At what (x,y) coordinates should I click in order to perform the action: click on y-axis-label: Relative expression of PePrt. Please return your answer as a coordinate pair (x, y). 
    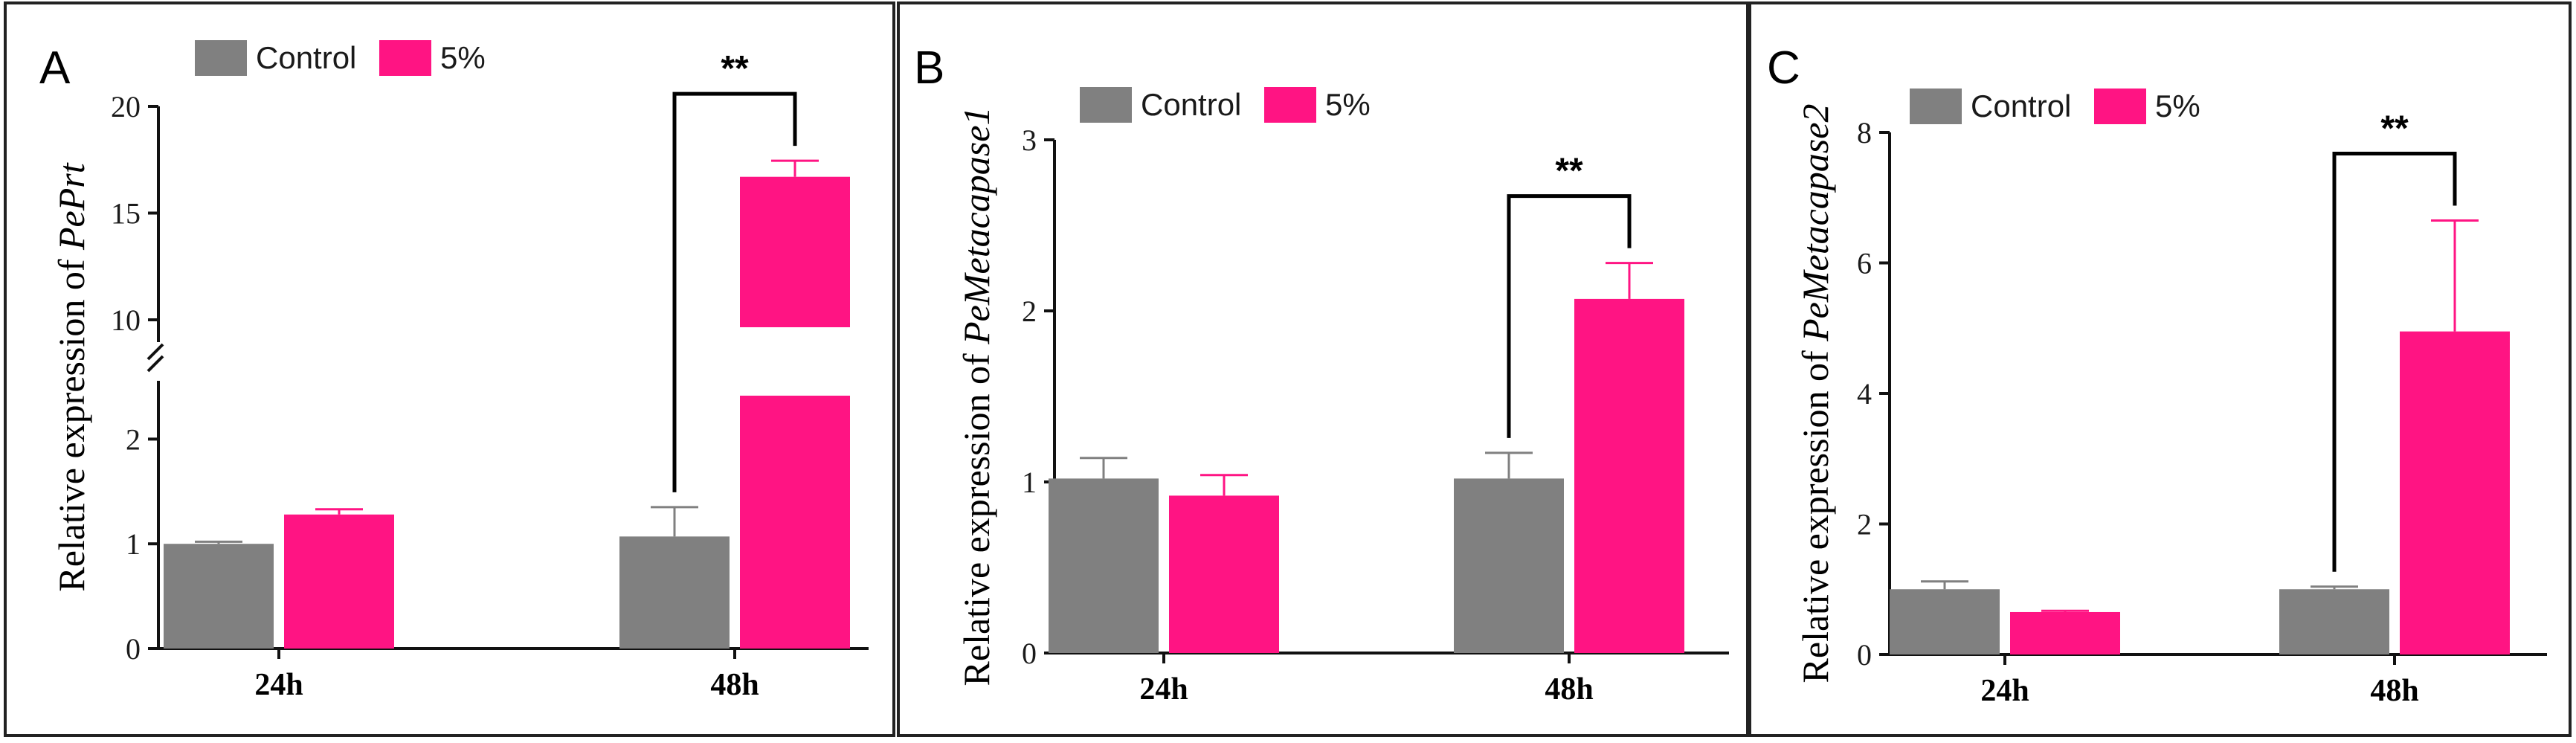
    Looking at the image, I should click on (71, 376).